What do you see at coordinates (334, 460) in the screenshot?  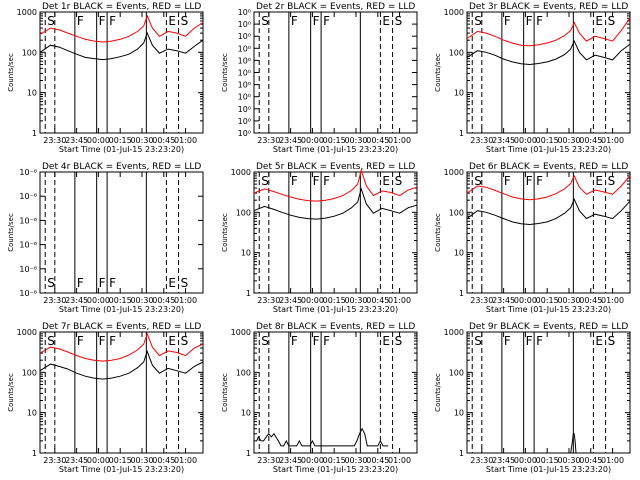 I see `panel-8-xtick-label: 00:15` at bounding box center [334, 460].